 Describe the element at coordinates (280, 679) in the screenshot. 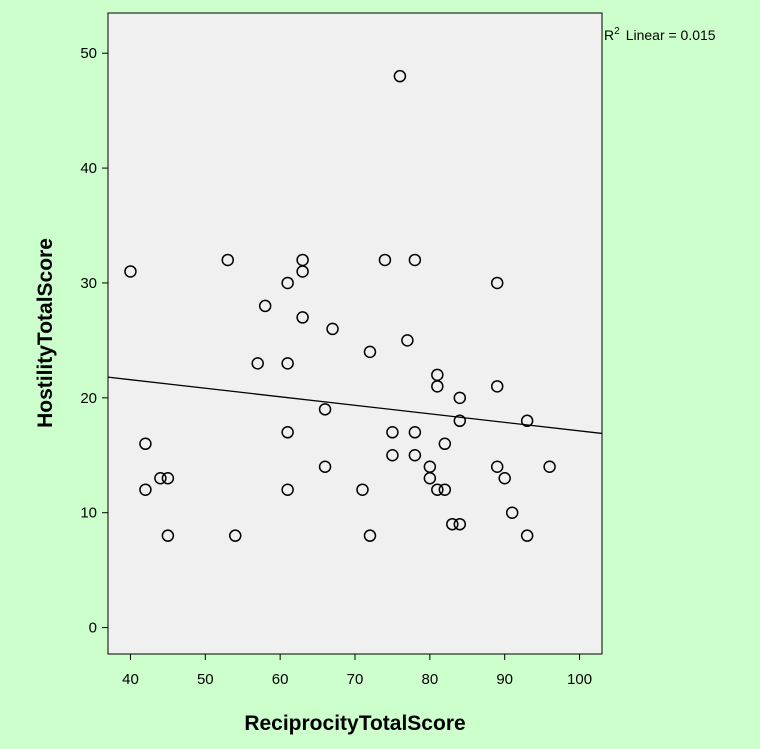

I see `x-tick-label: 60` at that location.